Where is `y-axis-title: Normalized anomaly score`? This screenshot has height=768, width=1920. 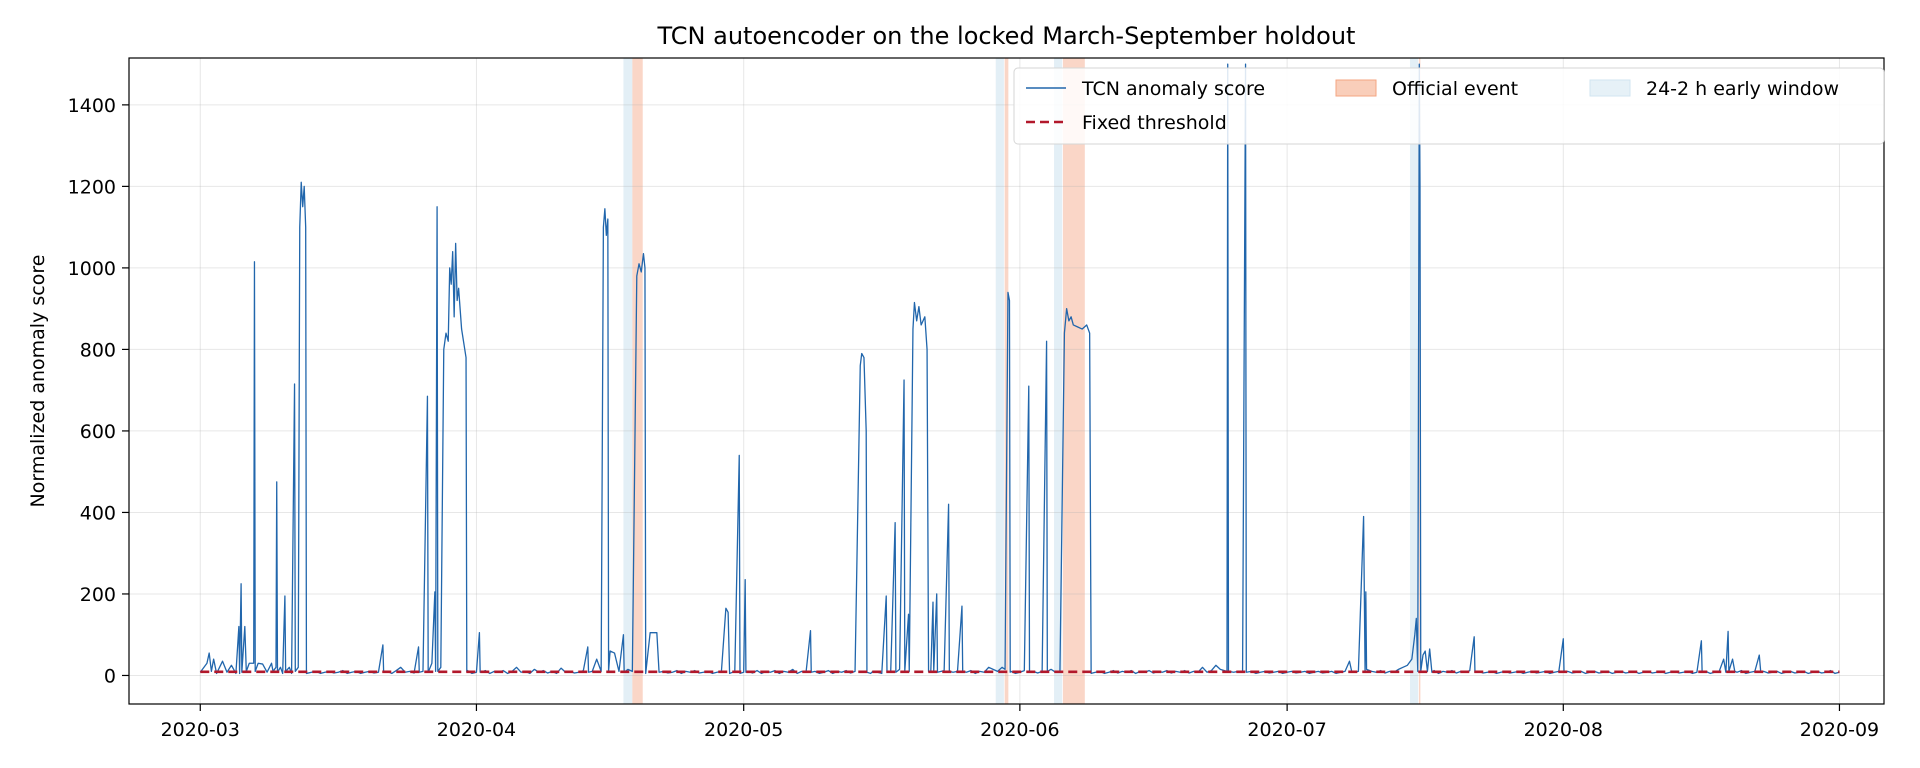
y-axis-title: Normalized anomaly score is located at coordinates (38, 381).